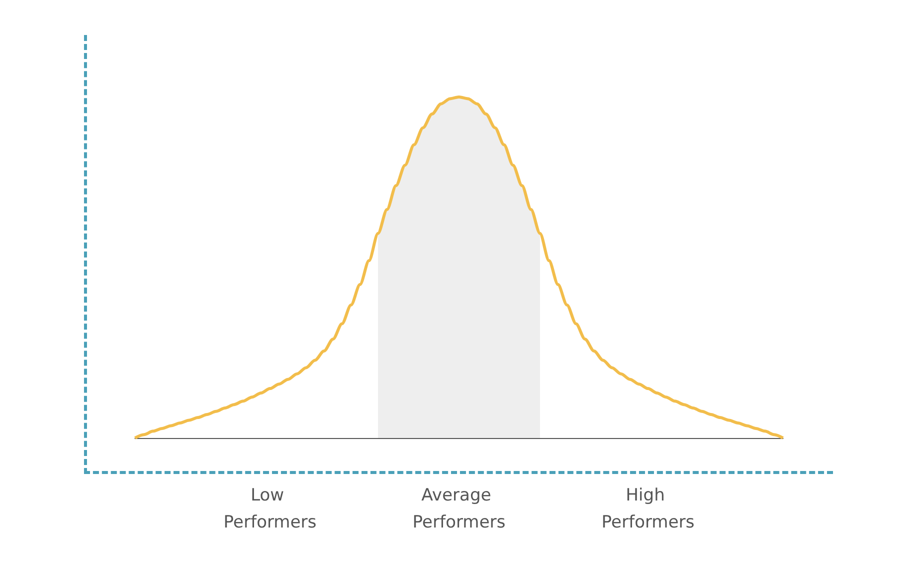  What do you see at coordinates (270, 509) in the screenshot?
I see `x-tick-label: Low Performers` at bounding box center [270, 509].